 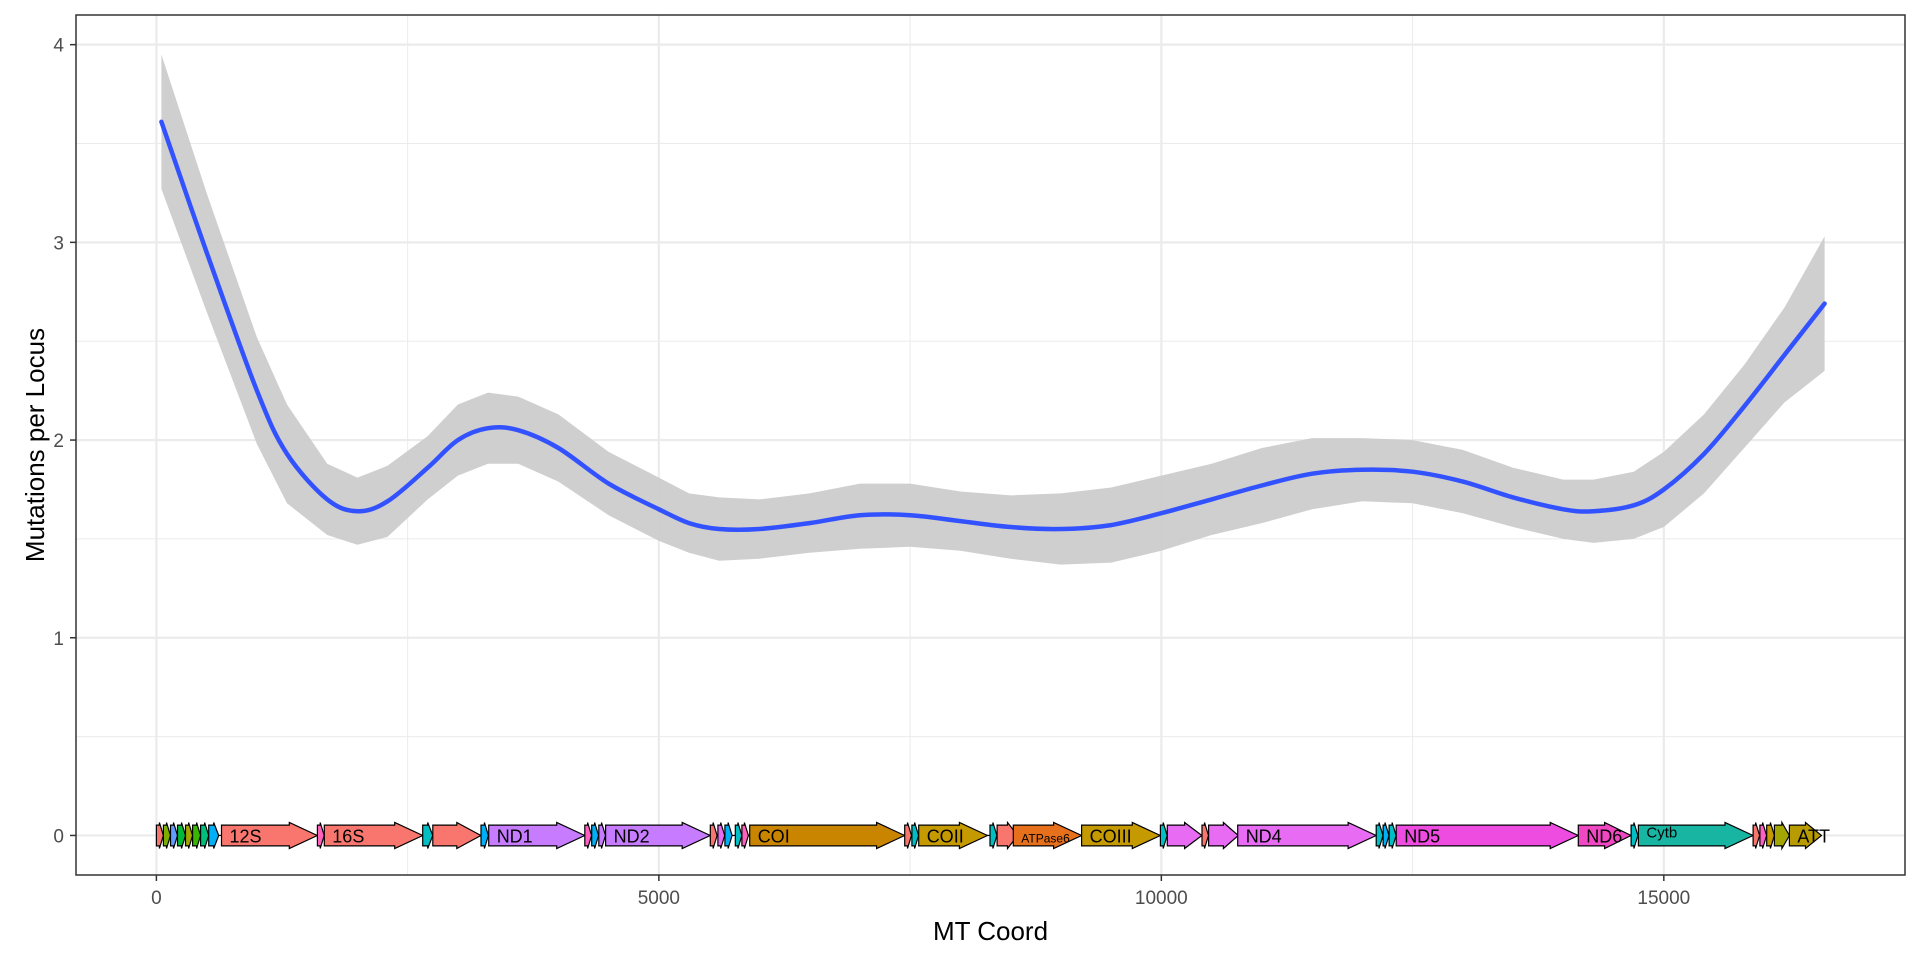 What do you see at coordinates (1487, 835) in the screenshot?
I see `gene-arrow-nd5` at bounding box center [1487, 835].